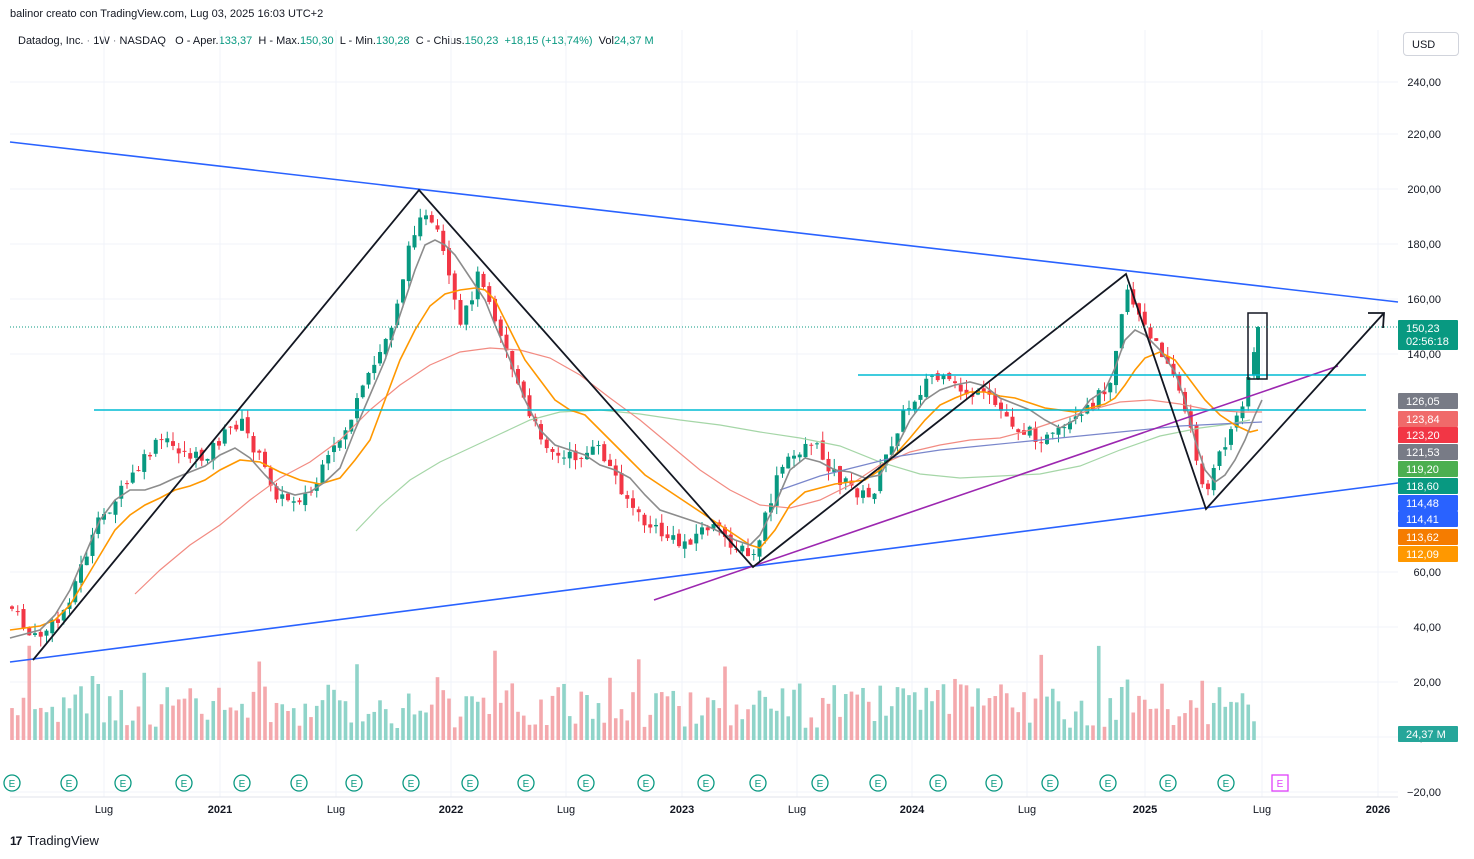  Describe the element at coordinates (1427, 683) in the screenshot. I see `y-tick-label: 20,00` at that location.